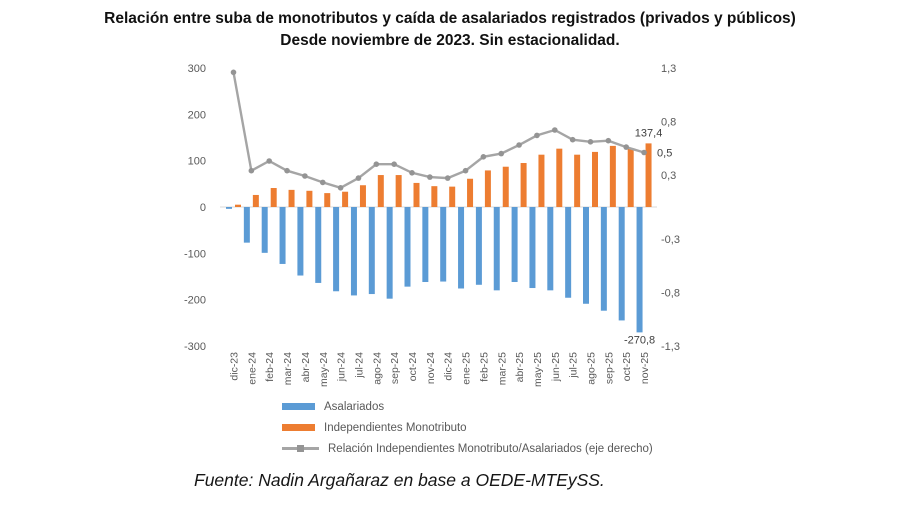 This screenshot has width=900, height=505. What do you see at coordinates (270, 367) in the screenshot?
I see `x-axis-label: feb-24` at bounding box center [270, 367].